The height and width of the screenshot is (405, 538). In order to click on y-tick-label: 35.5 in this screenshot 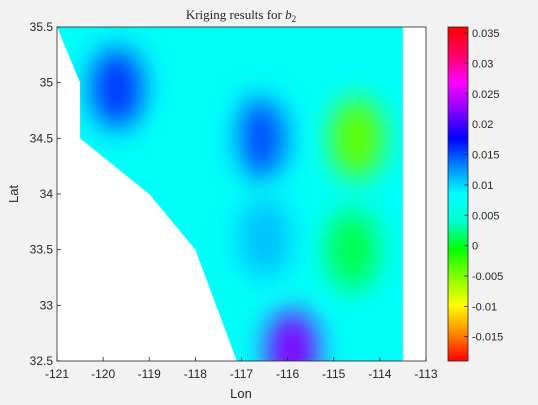, I will do `click(42, 27)`.